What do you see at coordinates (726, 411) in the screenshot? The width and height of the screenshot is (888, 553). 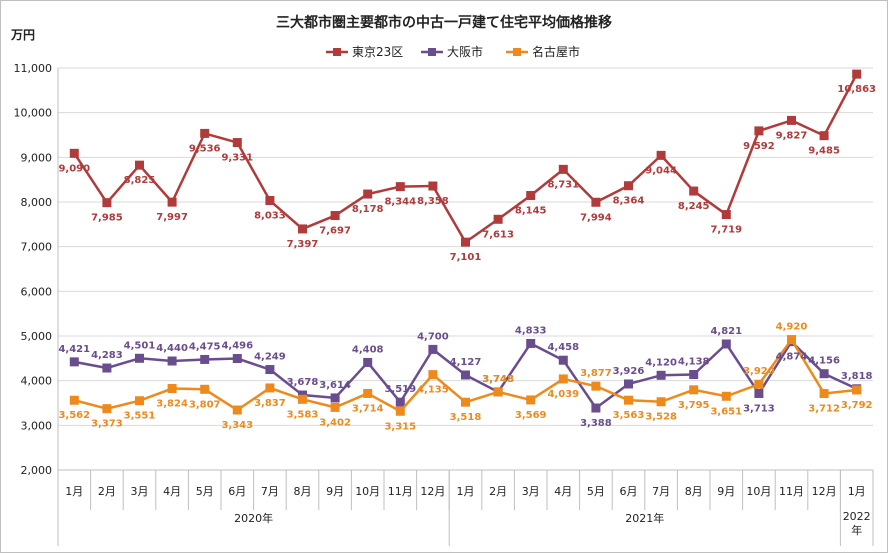 I see `data-label: 3,651` at bounding box center [726, 411].